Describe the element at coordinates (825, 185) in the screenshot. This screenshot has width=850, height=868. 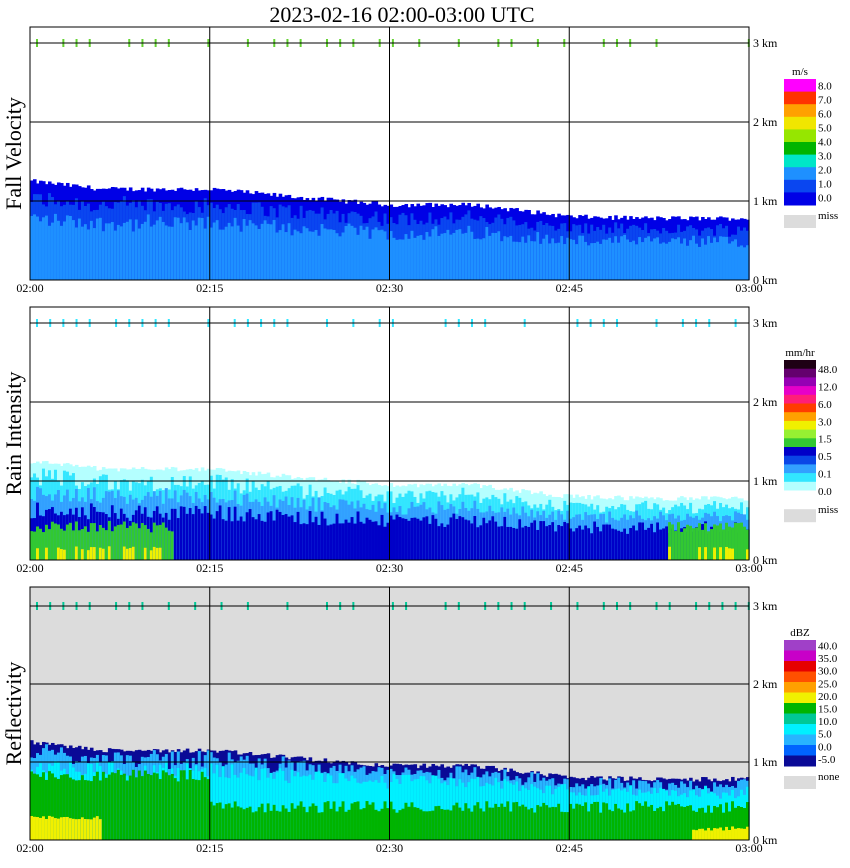
I see `colorbar-label: 1.0` at that location.